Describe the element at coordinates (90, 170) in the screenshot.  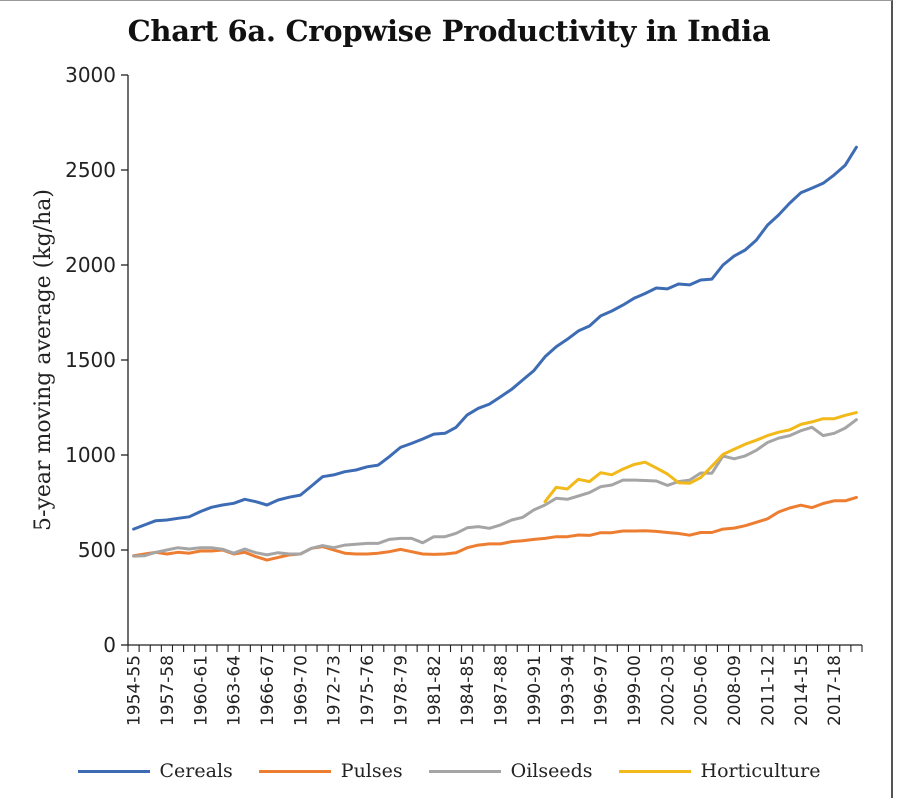
I see `y-tick-label: 2500` at that location.